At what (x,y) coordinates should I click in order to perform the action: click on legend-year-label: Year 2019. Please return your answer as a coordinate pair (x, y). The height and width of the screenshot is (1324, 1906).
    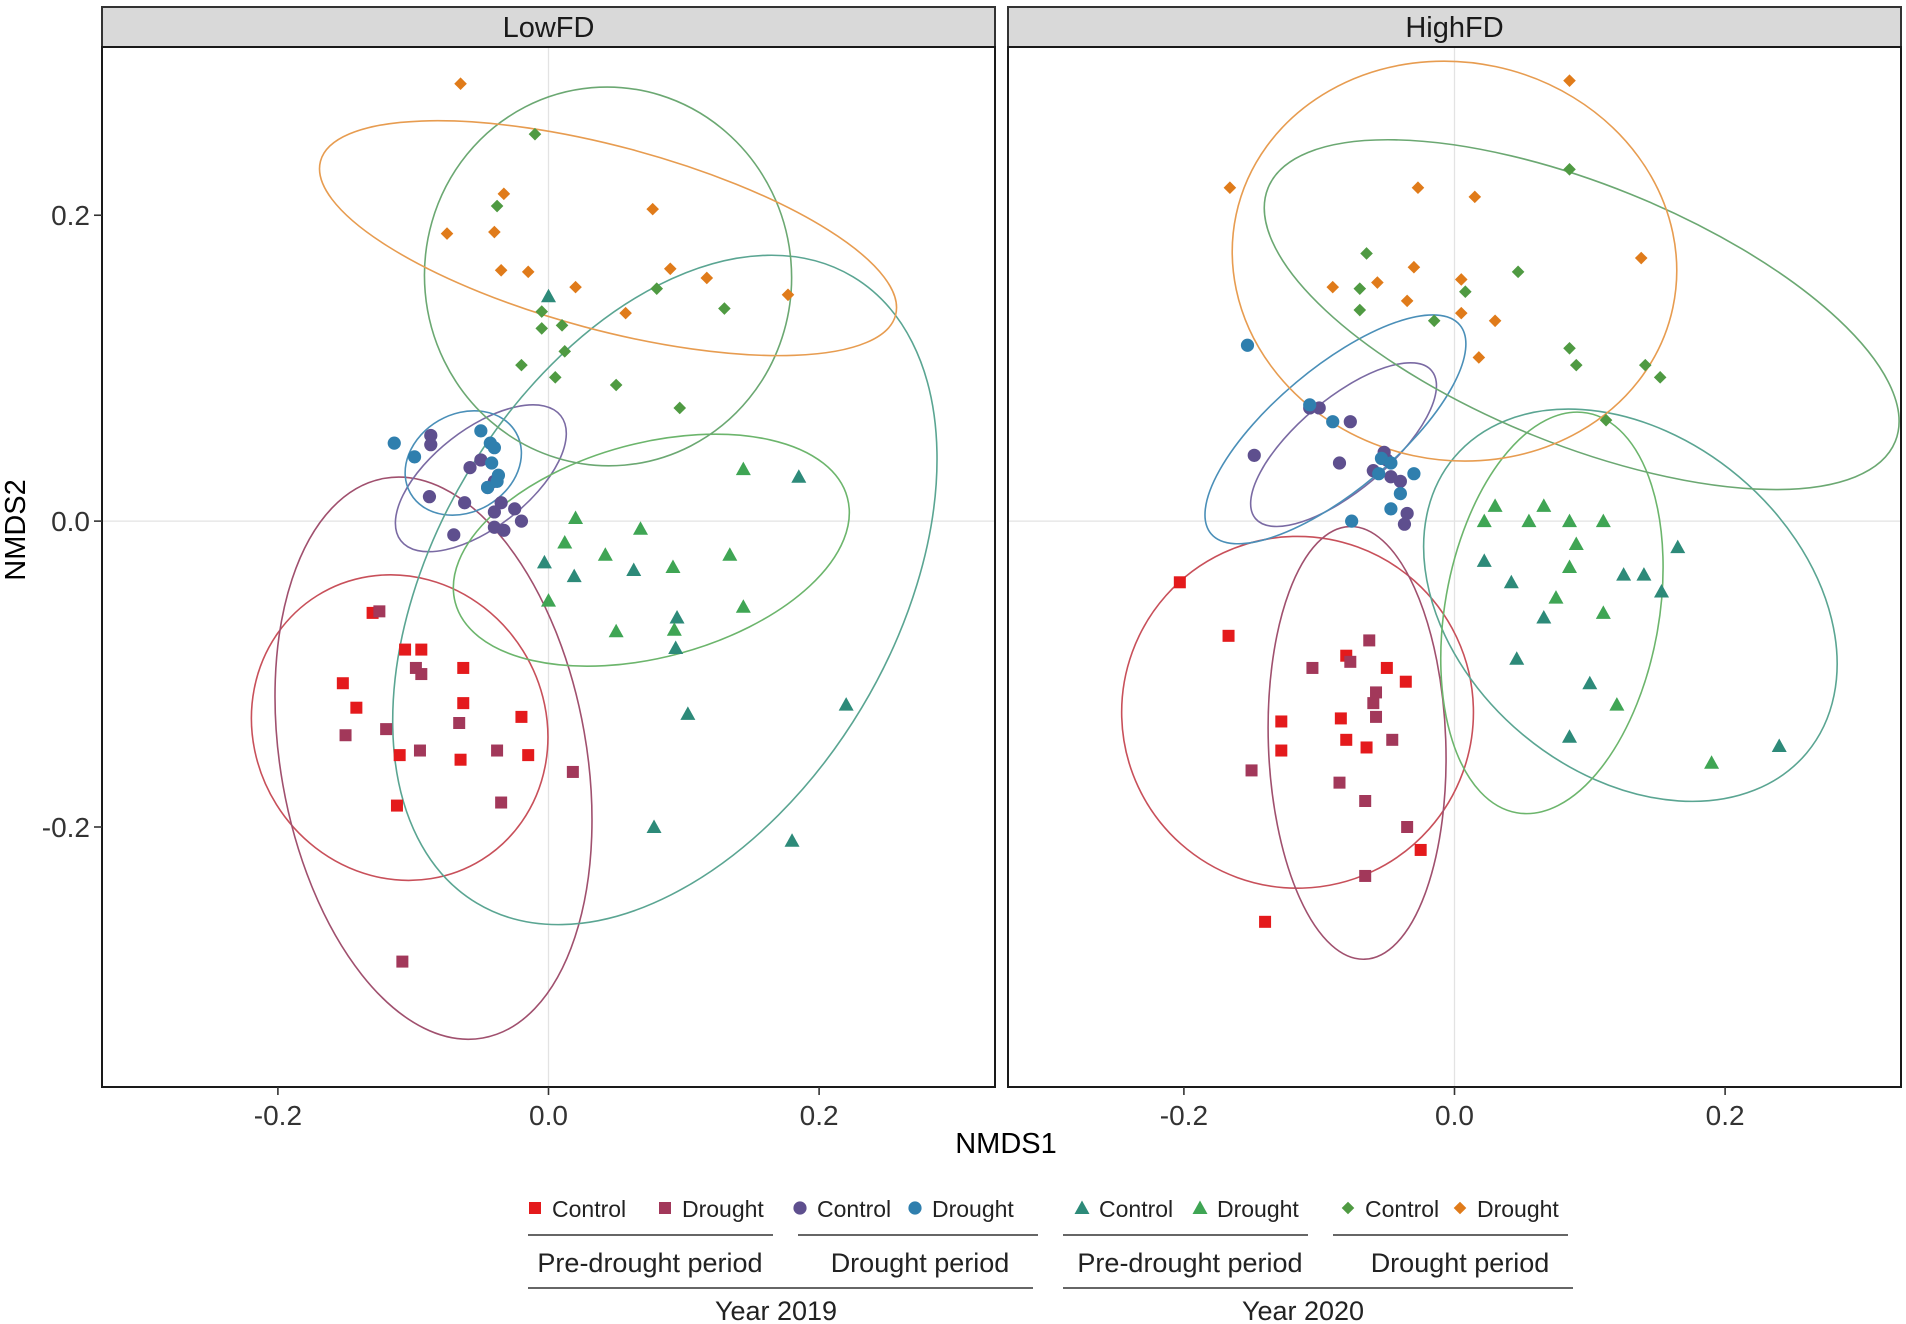
    Looking at the image, I should click on (776, 1310).